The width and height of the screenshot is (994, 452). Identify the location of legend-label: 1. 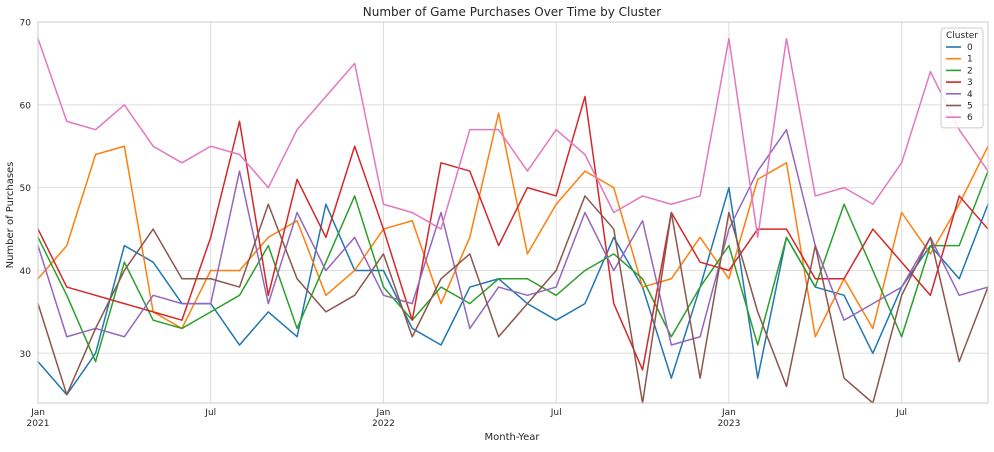
(970, 60).